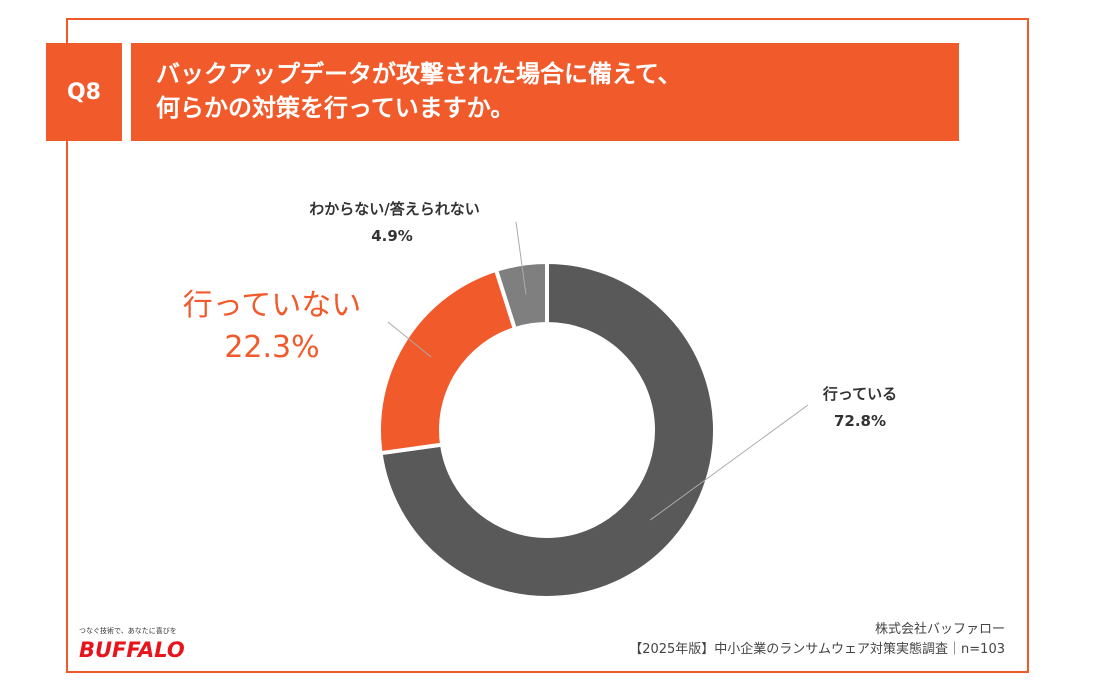 The width and height of the screenshot is (1110, 691). I want to click on slice-name-not-doing: 行っていない, so click(272, 305).